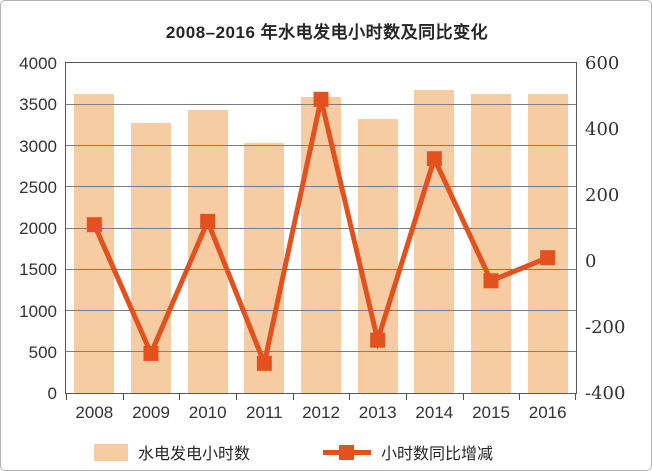 The height and width of the screenshot is (471, 652). Describe the element at coordinates (151, 412) in the screenshot. I see `x-axis-label: 2009` at that location.